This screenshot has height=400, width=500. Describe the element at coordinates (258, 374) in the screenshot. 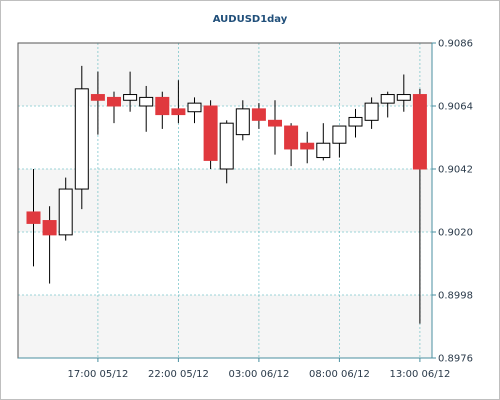

I see `x-tick-label: 03:00 06/12` at that location.